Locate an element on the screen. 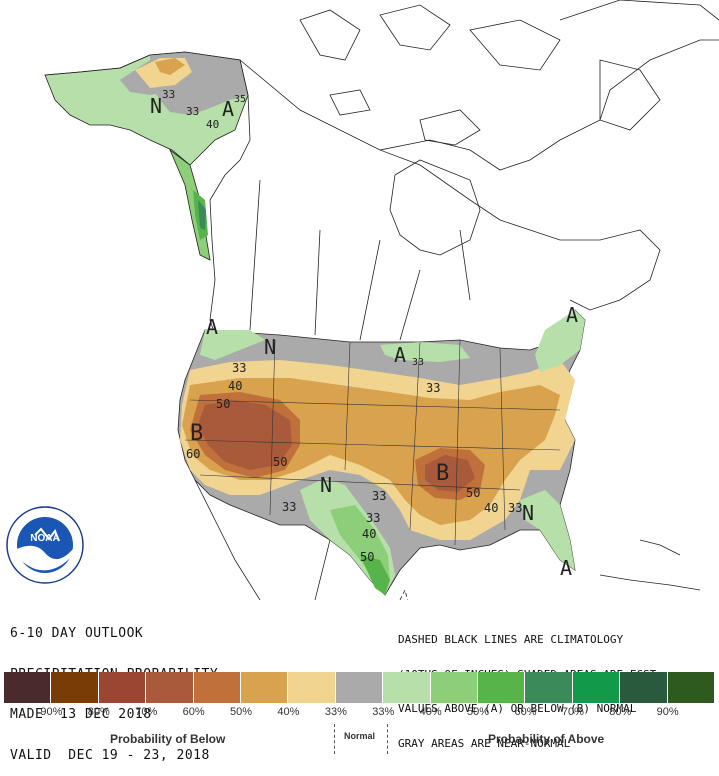 This screenshot has height=776, width=719. alaska-region is located at coordinates (146, 156).